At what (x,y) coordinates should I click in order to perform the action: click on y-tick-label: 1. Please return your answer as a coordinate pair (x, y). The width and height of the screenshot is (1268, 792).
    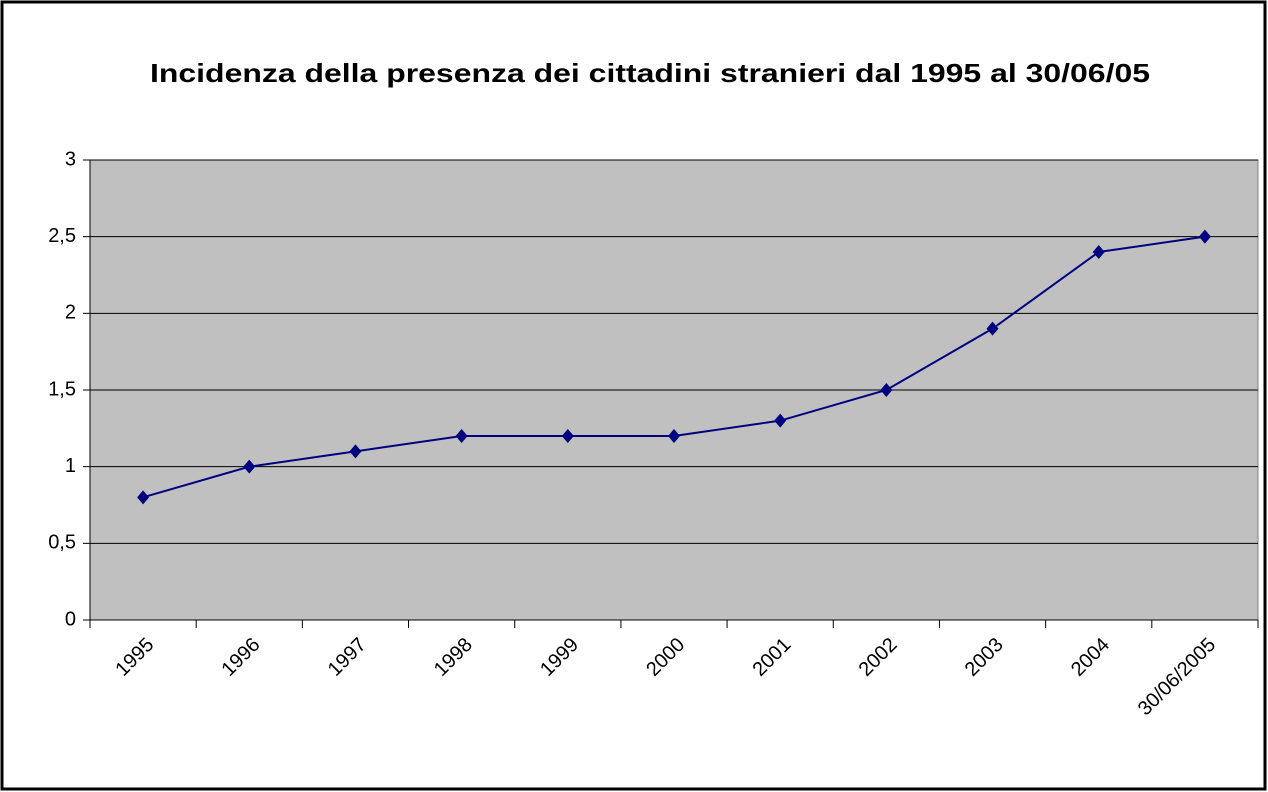
    Looking at the image, I should click on (70, 466).